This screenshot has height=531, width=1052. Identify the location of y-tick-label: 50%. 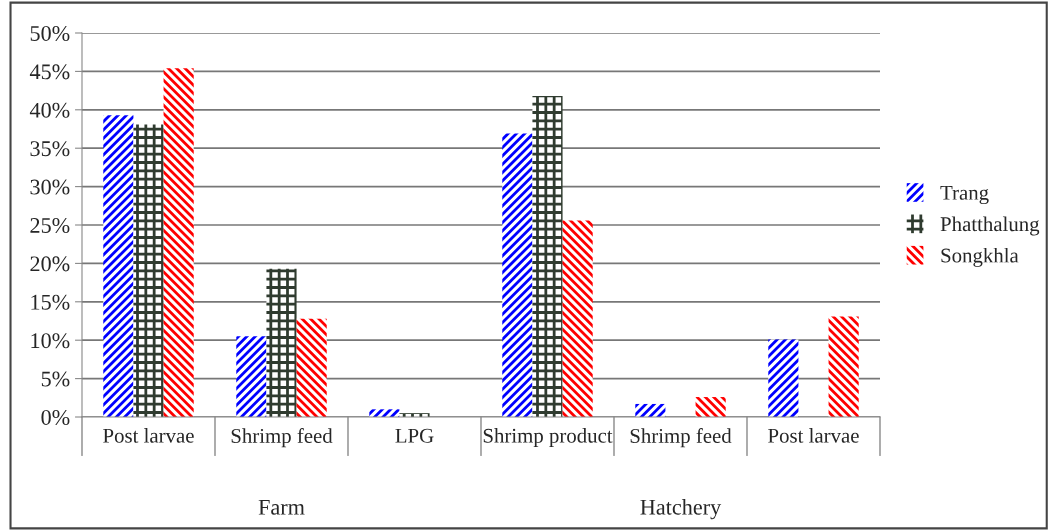
(50, 33).